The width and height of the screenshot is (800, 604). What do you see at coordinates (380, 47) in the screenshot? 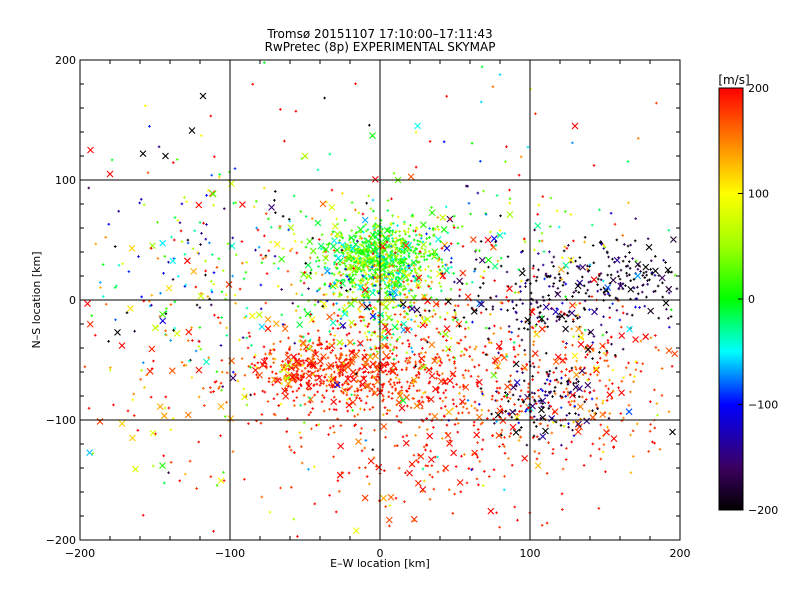
I see `chart-subtitle: RwPretec (8p) EXPERIMENTAL SKYMAP` at bounding box center [380, 47].